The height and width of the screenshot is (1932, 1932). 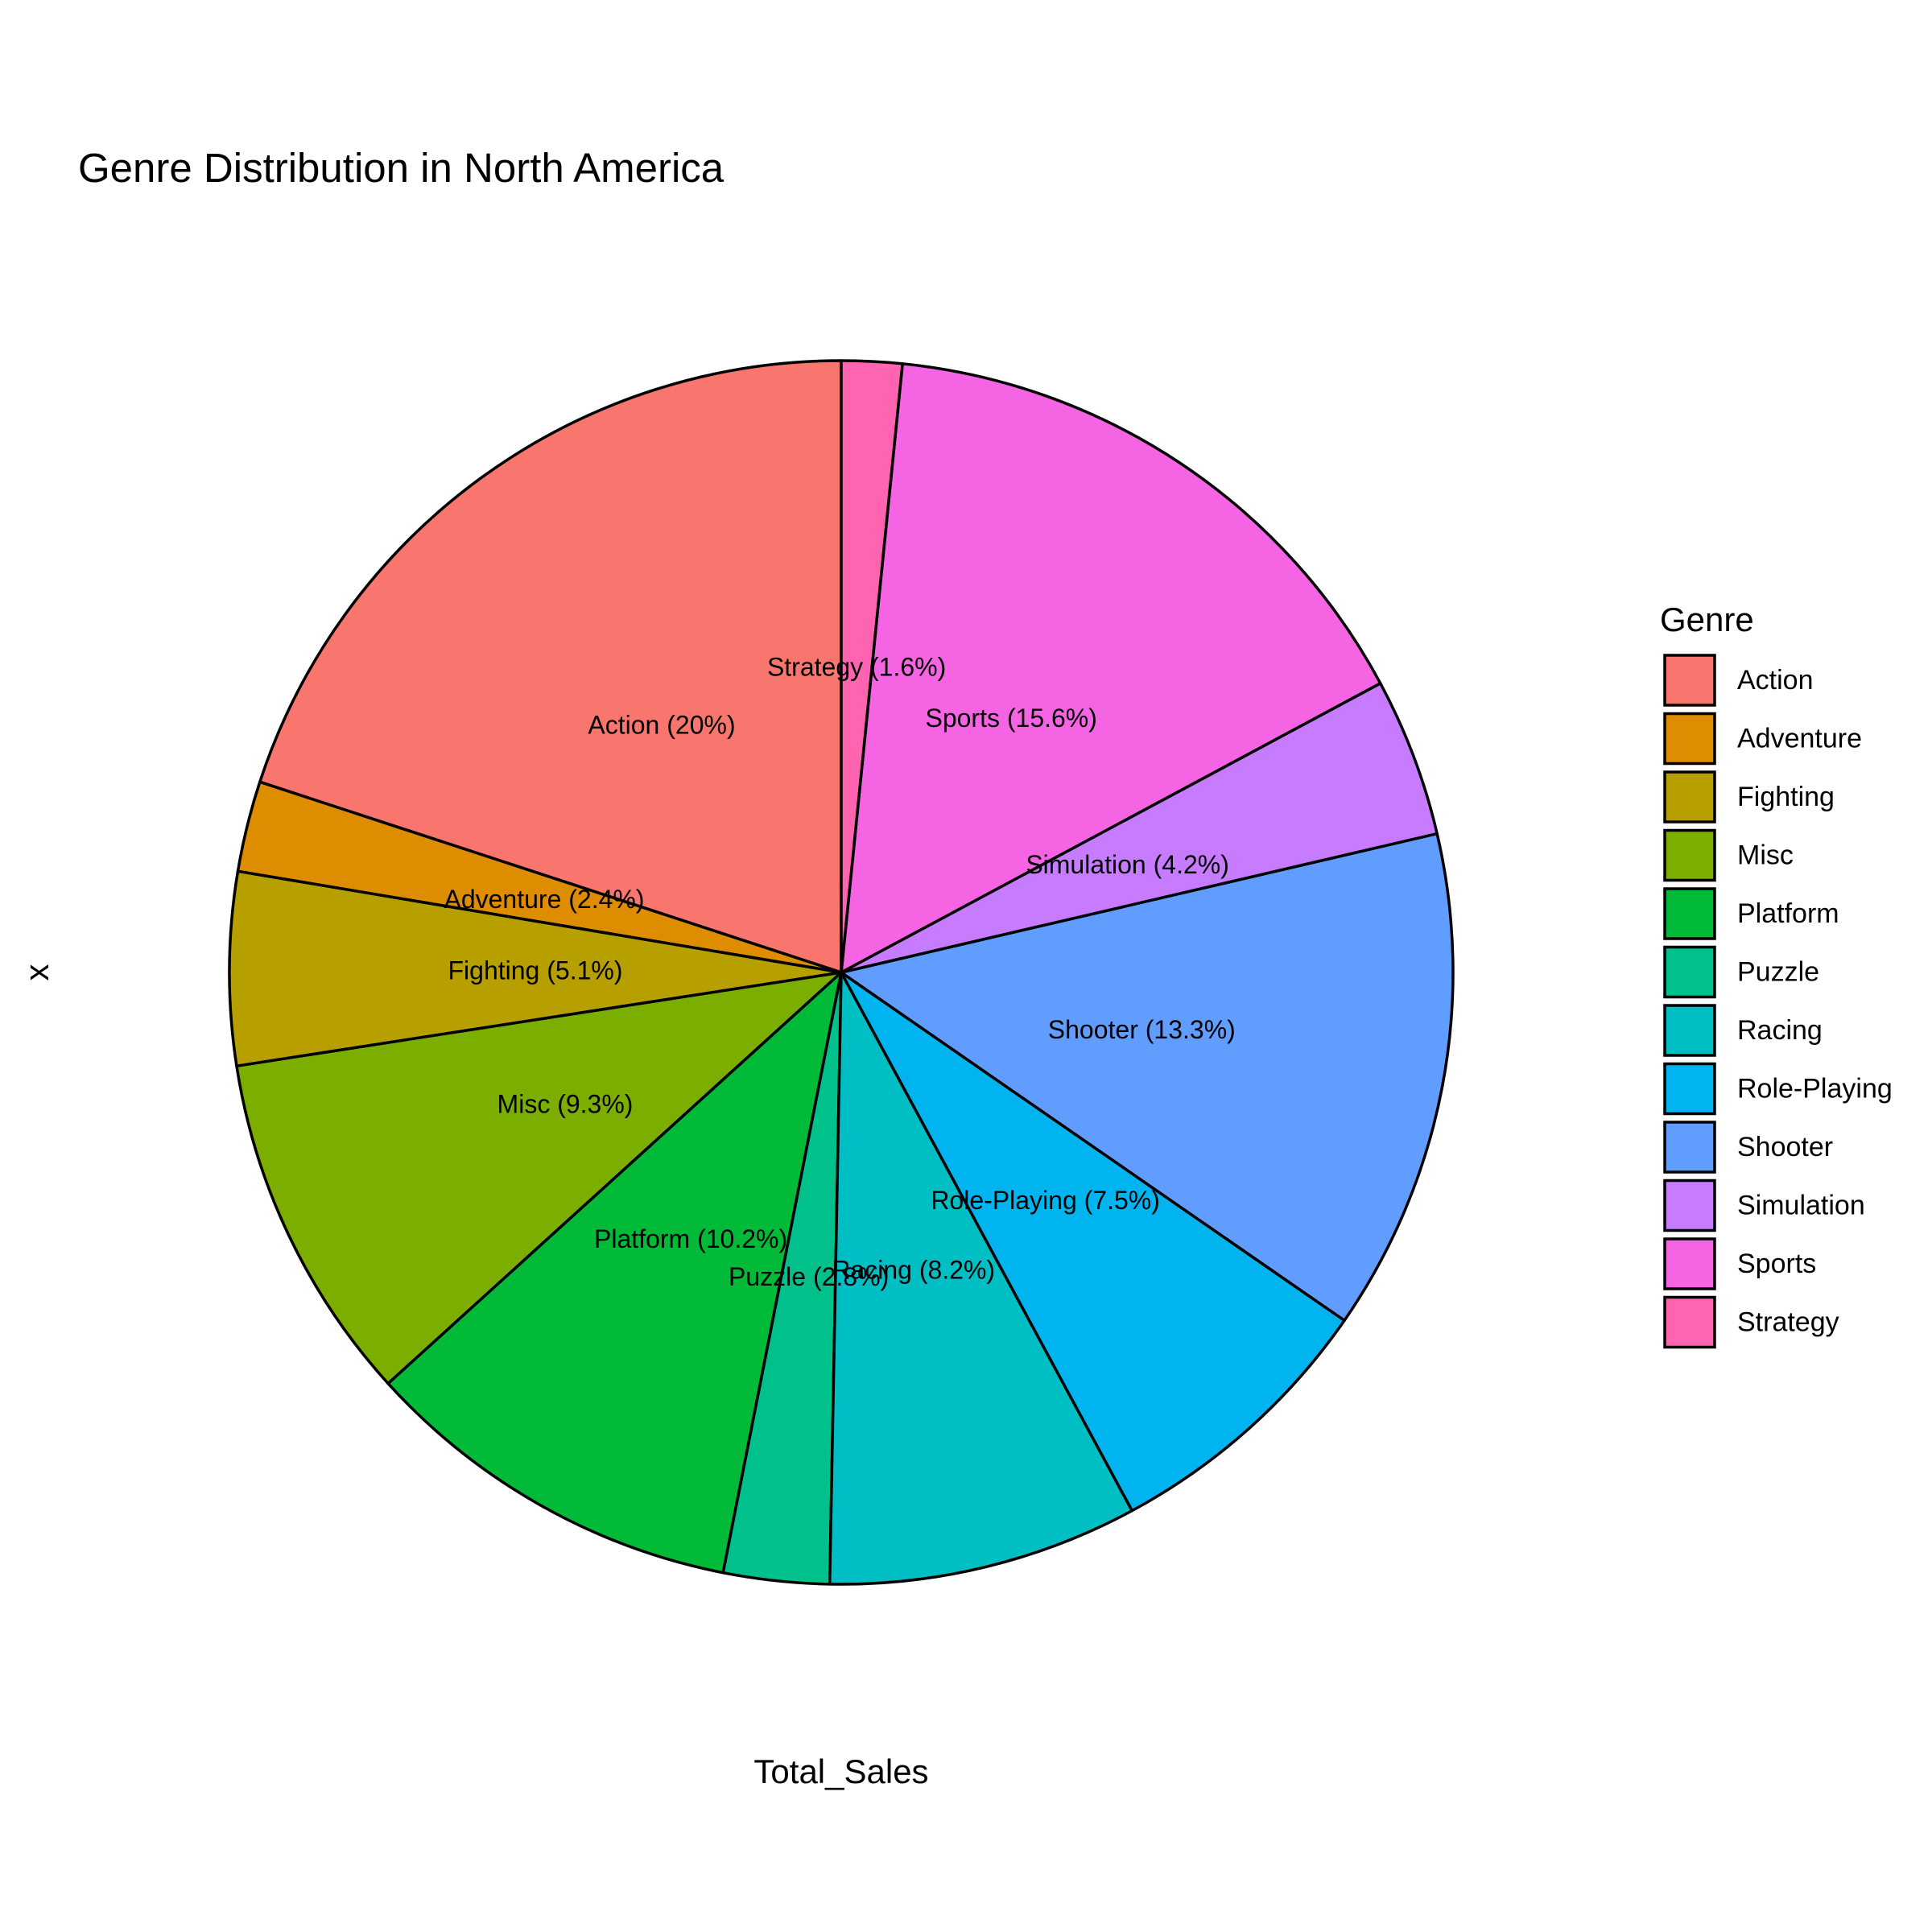 I want to click on slice-label-fighting: Fighting (5.1%), so click(x=535, y=970).